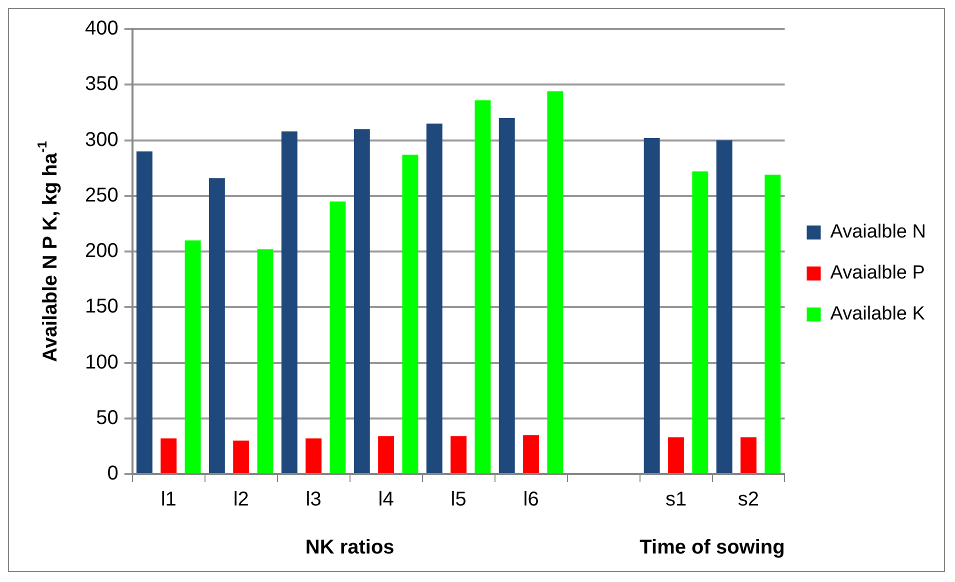 This screenshot has height=582, width=955. Describe the element at coordinates (101, 139) in the screenshot. I see `y-tick-label: 300` at that location.